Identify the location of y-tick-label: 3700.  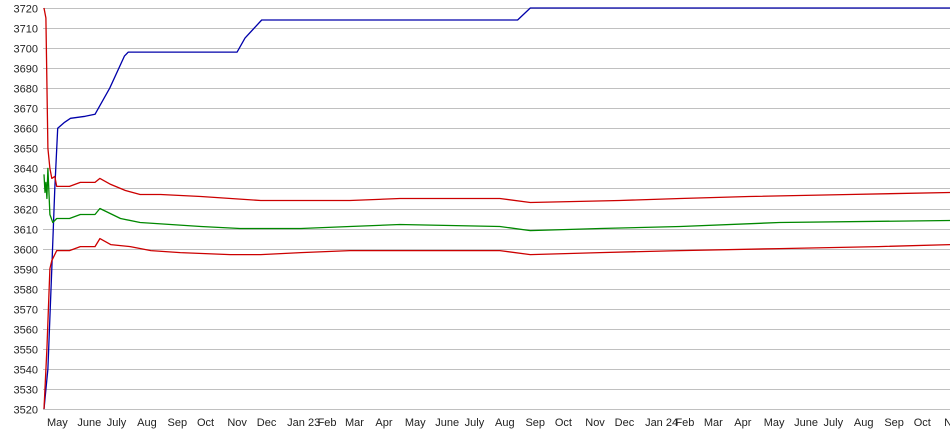
(26, 50).